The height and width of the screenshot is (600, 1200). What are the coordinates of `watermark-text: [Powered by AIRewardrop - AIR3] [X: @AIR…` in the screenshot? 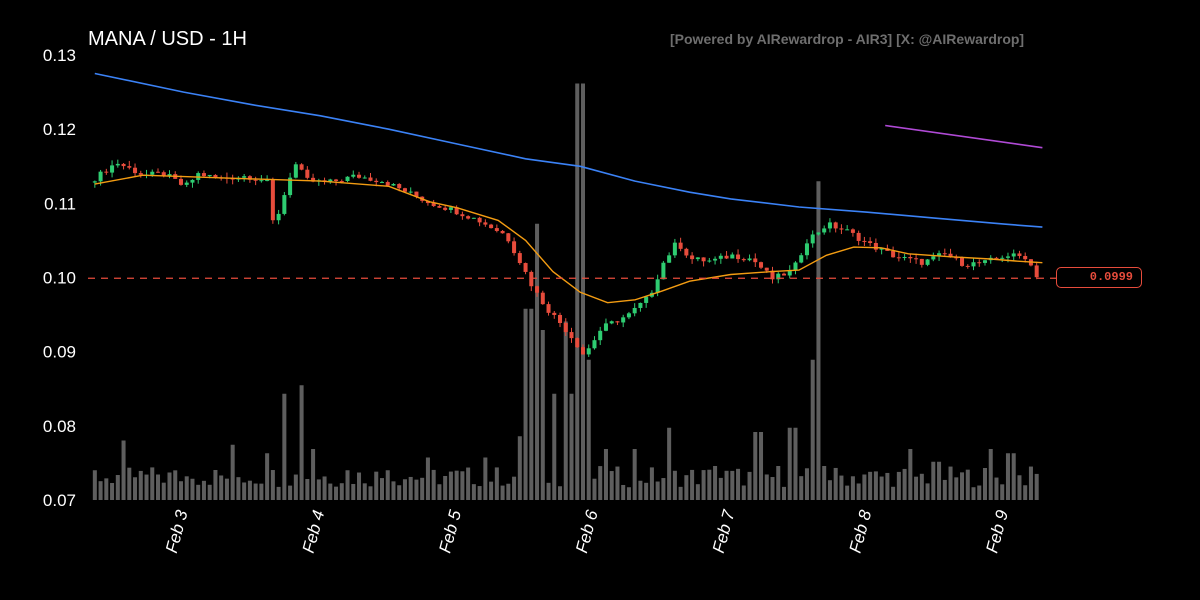 It's located at (847, 39).